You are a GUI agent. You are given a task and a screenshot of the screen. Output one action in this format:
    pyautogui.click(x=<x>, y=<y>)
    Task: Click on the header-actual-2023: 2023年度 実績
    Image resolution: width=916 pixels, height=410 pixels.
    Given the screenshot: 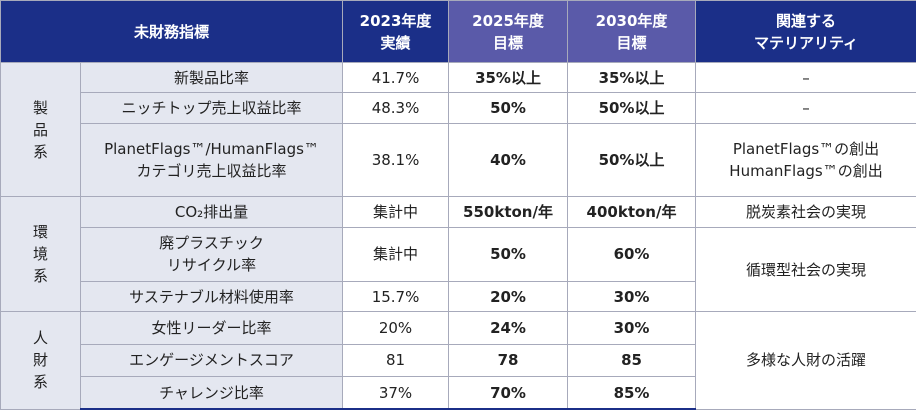 What is the action you would take?
    pyautogui.click(x=396, y=31)
    